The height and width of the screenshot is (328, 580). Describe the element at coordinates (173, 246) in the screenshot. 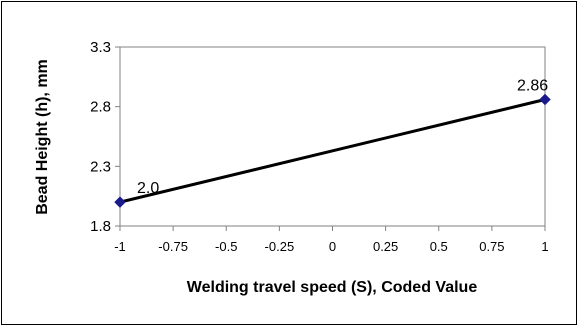

I see `x-tick-label: -0.75` at that location.